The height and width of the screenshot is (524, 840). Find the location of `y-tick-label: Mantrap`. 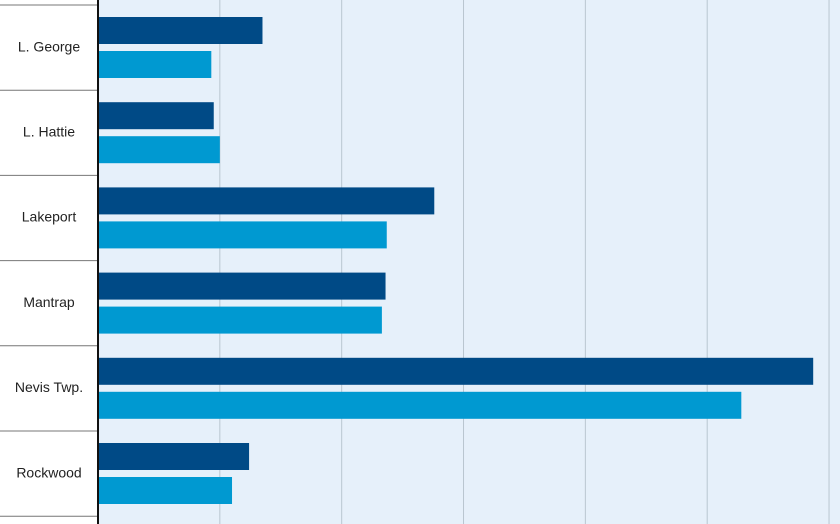

y-tick-label: Mantrap is located at coordinates (49, 302).